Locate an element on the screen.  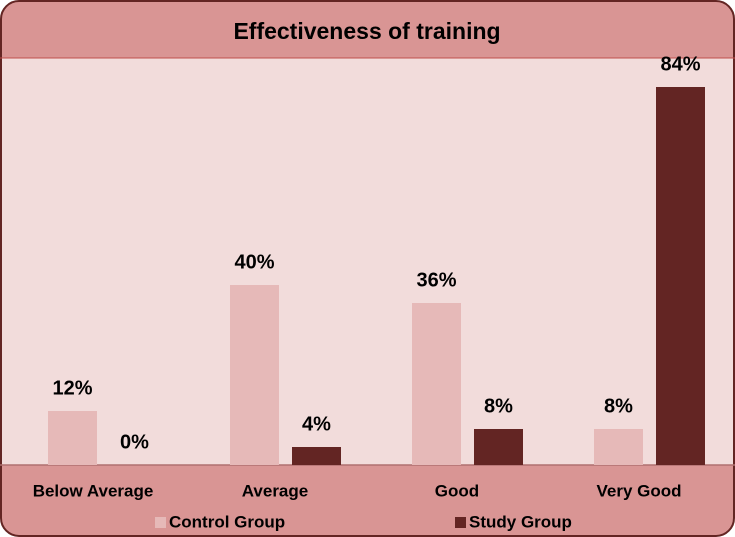
x-tick-label: Very Good is located at coordinates (638, 490).